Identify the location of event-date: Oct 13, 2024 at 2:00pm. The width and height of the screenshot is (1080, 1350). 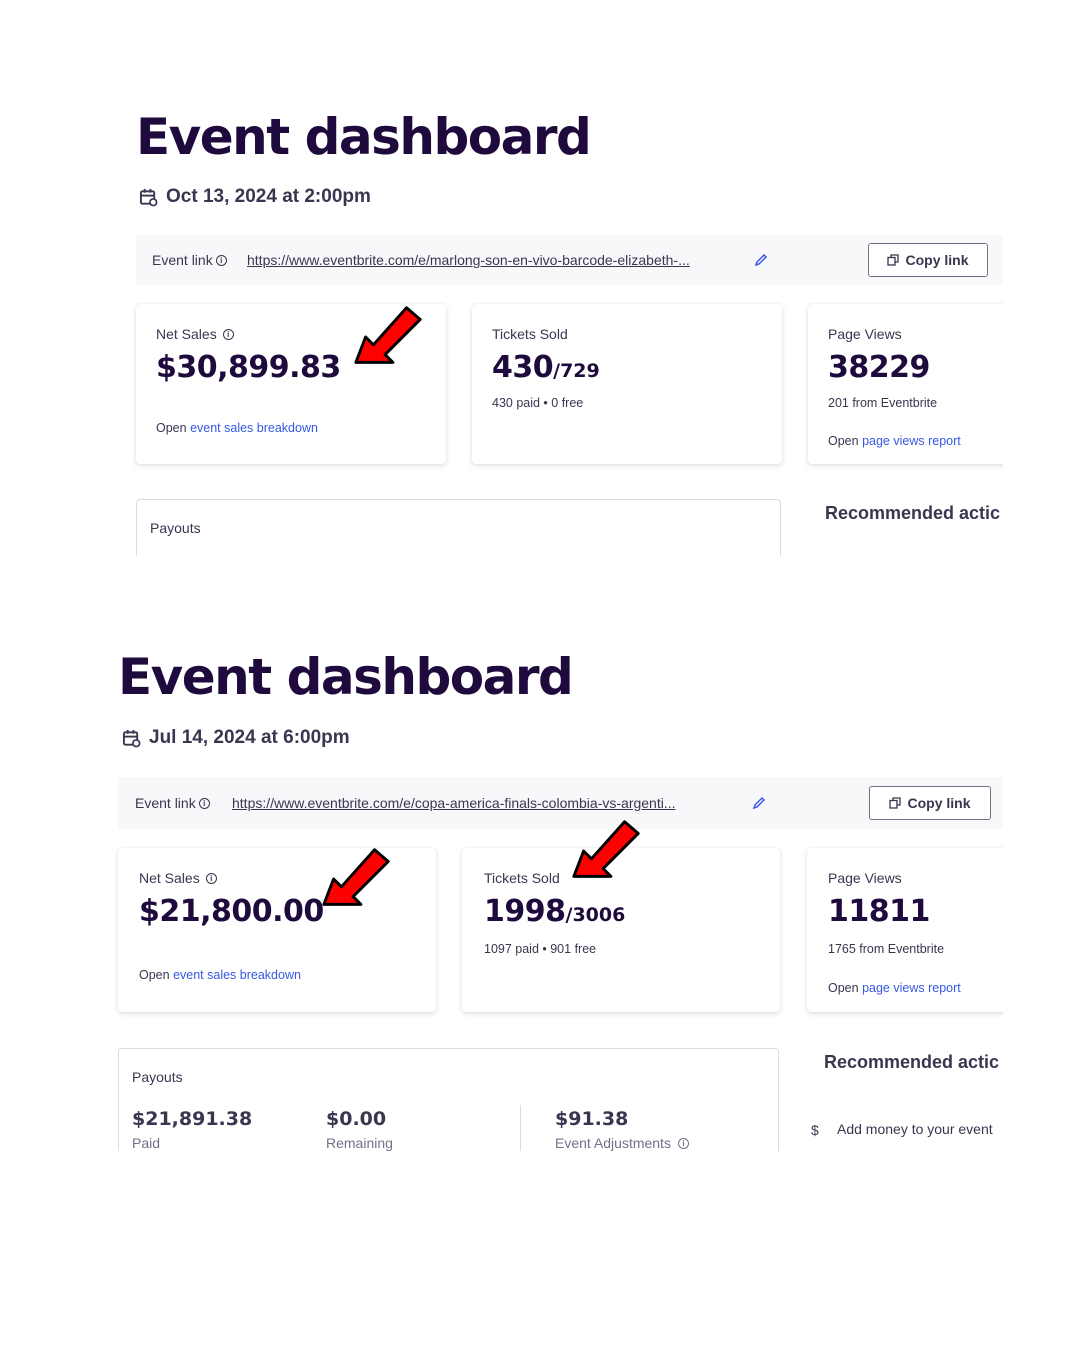
(255, 197).